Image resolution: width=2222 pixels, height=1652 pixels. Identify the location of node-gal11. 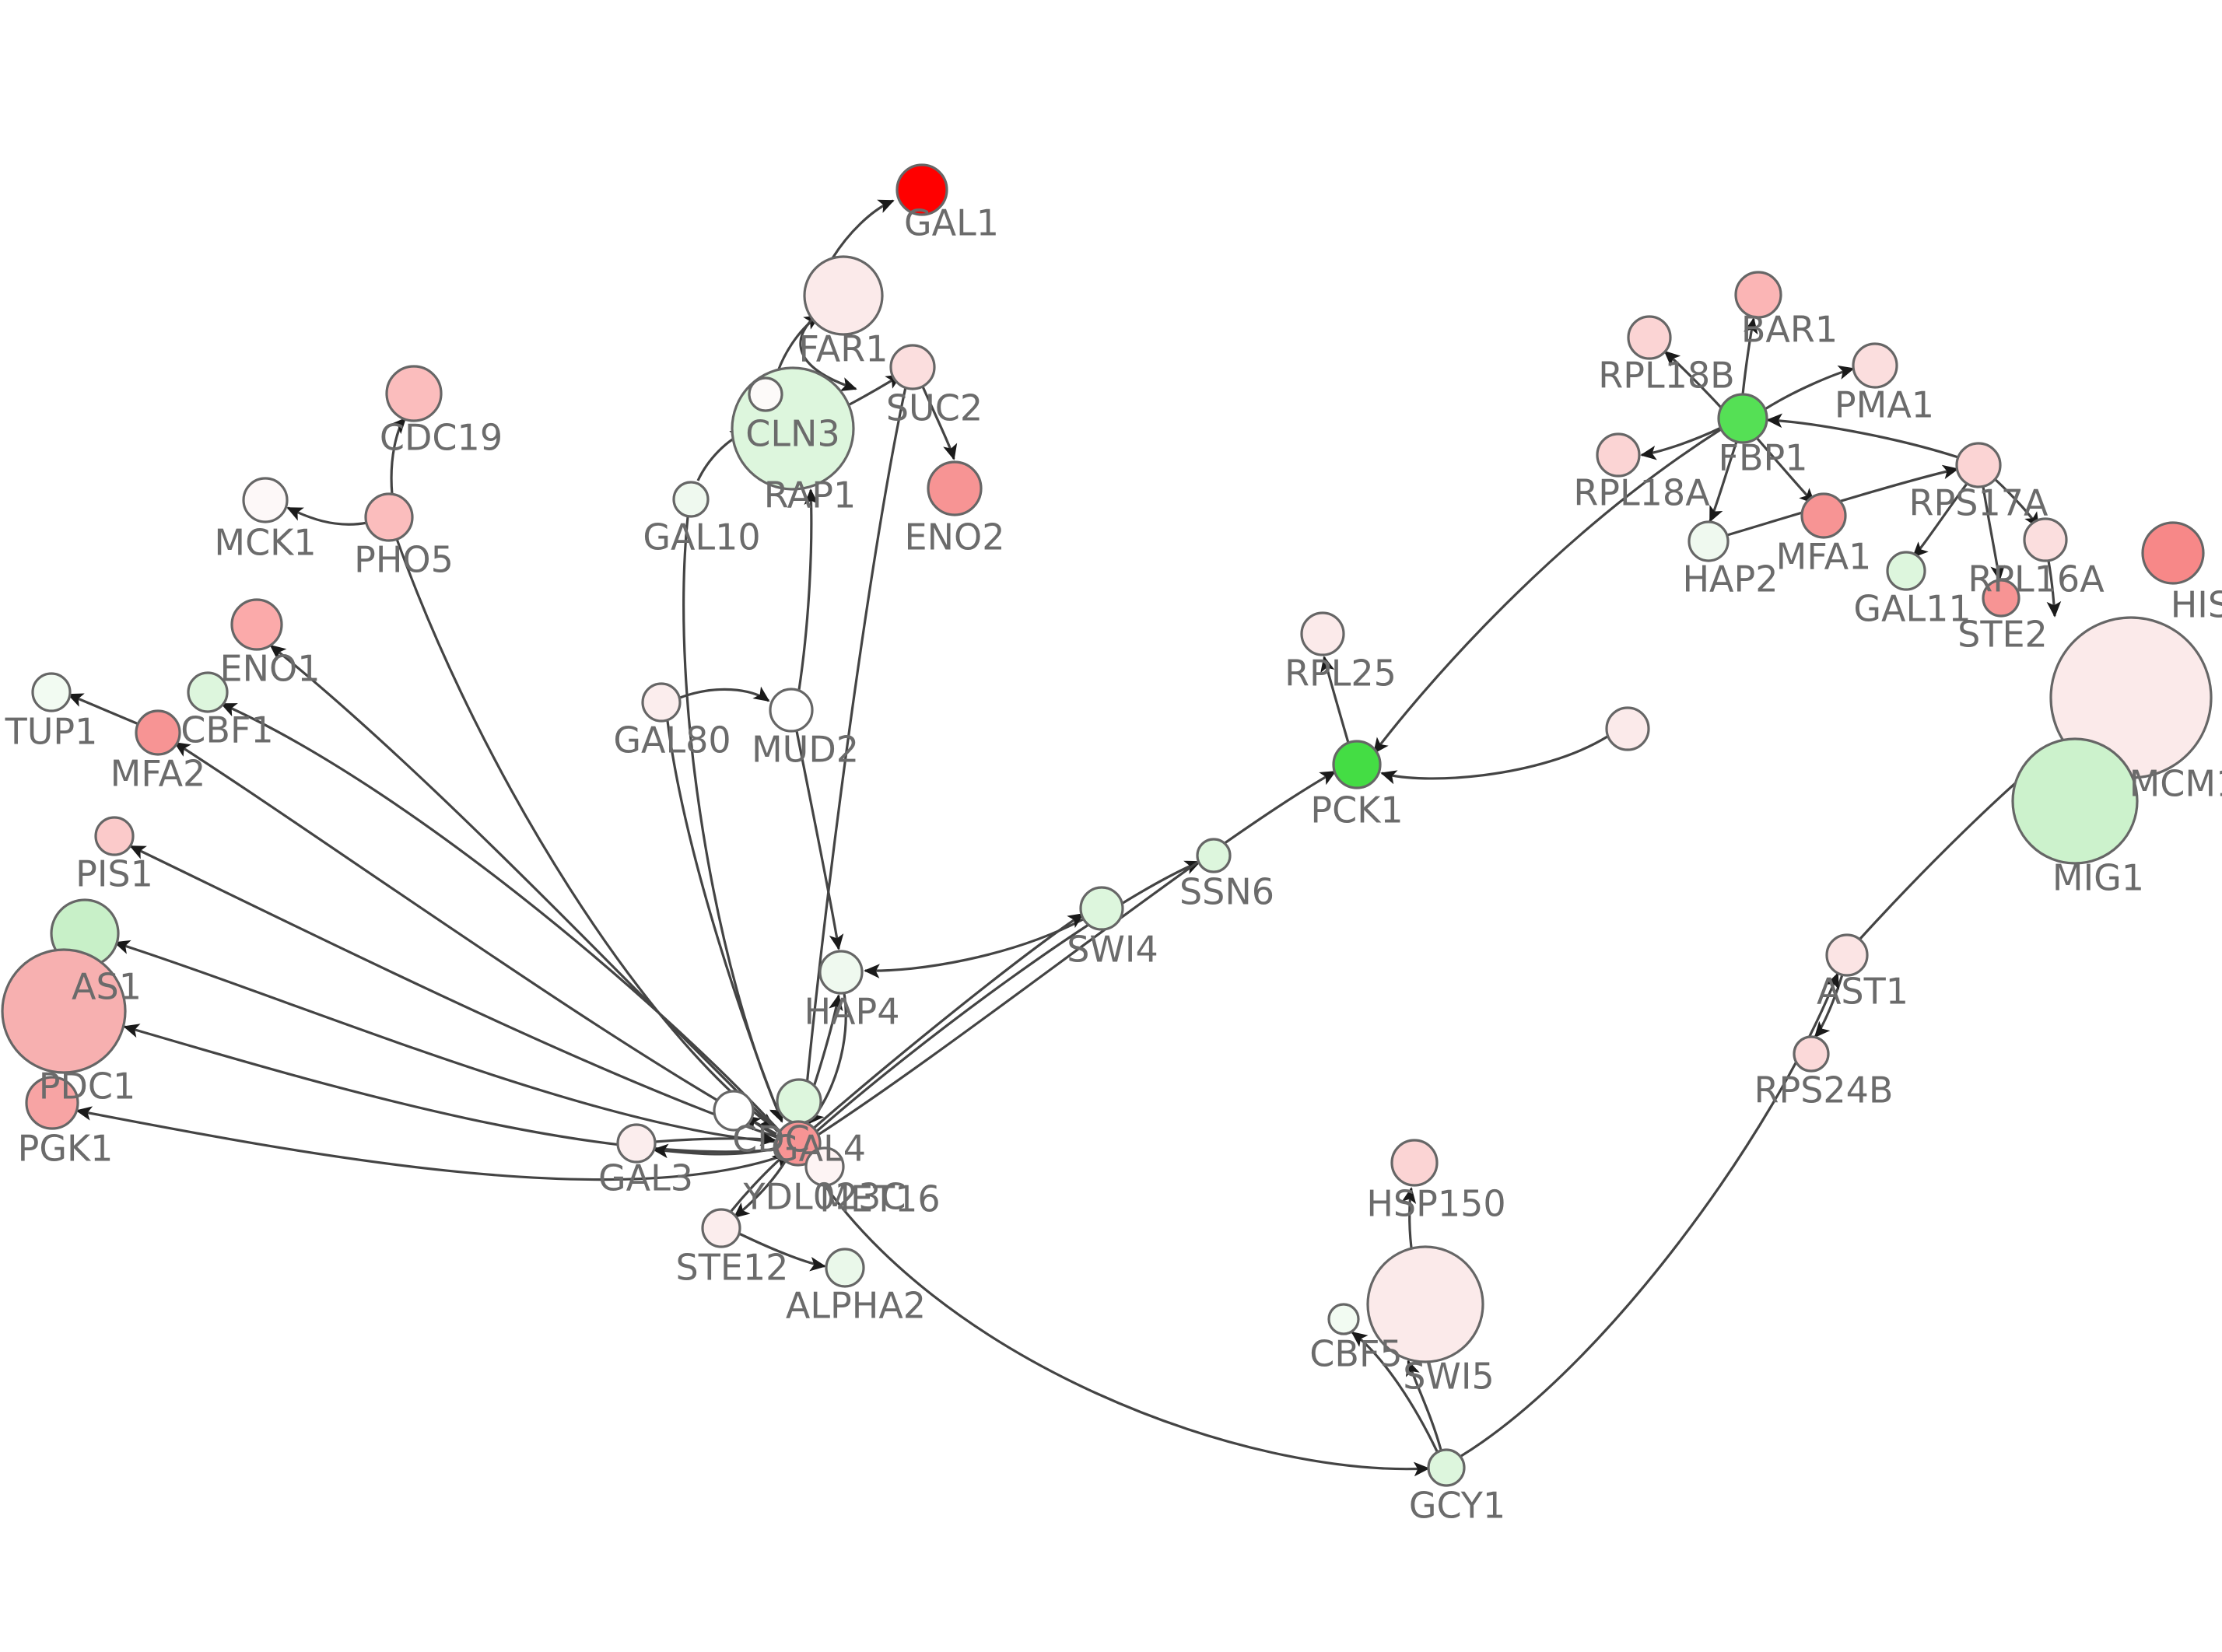
(1906, 571).